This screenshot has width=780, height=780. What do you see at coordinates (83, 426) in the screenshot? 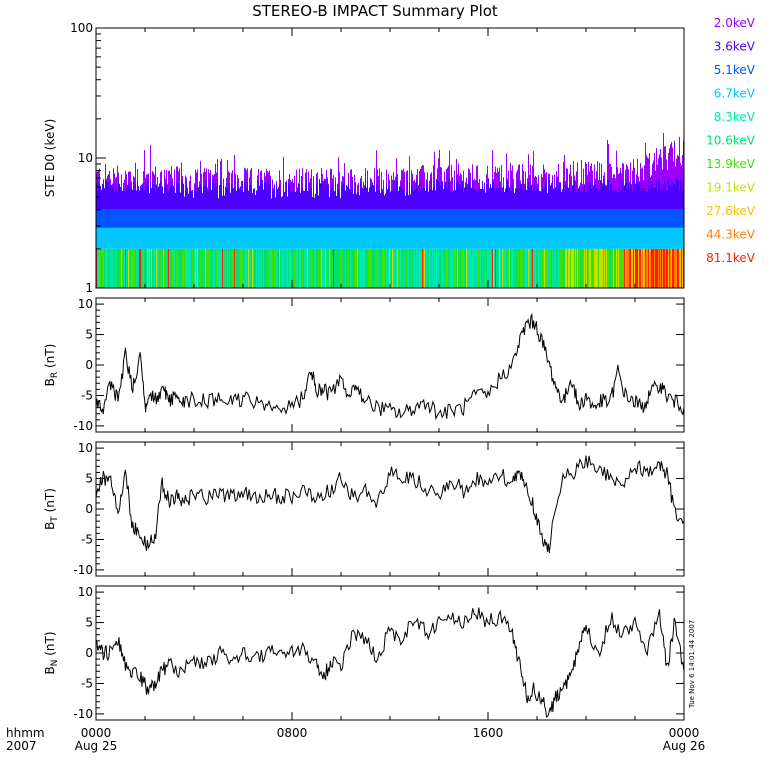
I see `br-y-tick-label: -10` at bounding box center [83, 426].